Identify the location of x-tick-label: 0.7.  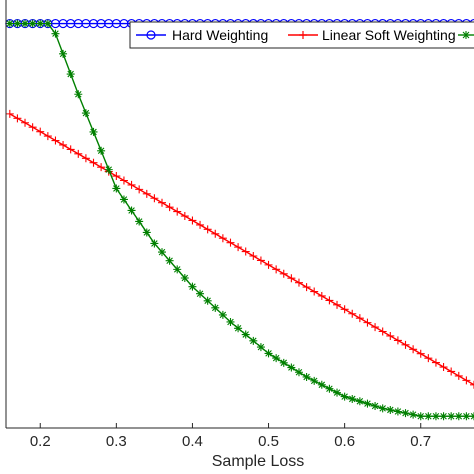
(420, 441).